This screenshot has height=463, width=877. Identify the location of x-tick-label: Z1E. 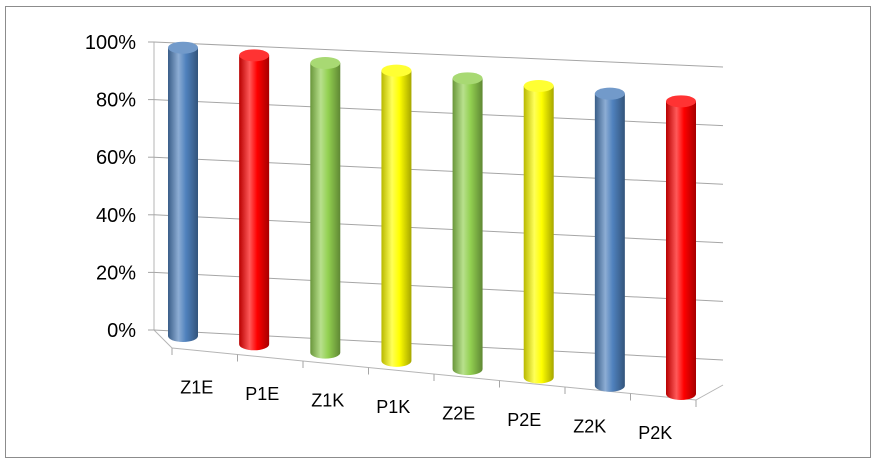
(196, 387).